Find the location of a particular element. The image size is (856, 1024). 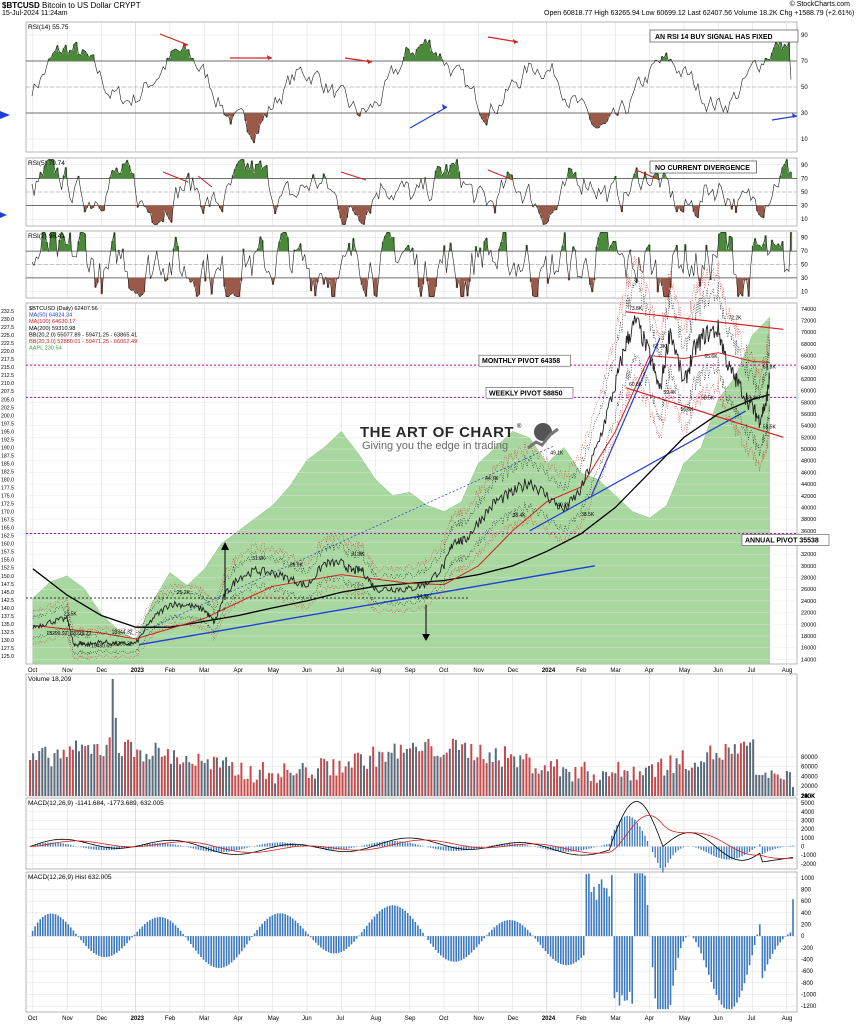

volume-tick-label: 140K is located at coordinates (808, 797).